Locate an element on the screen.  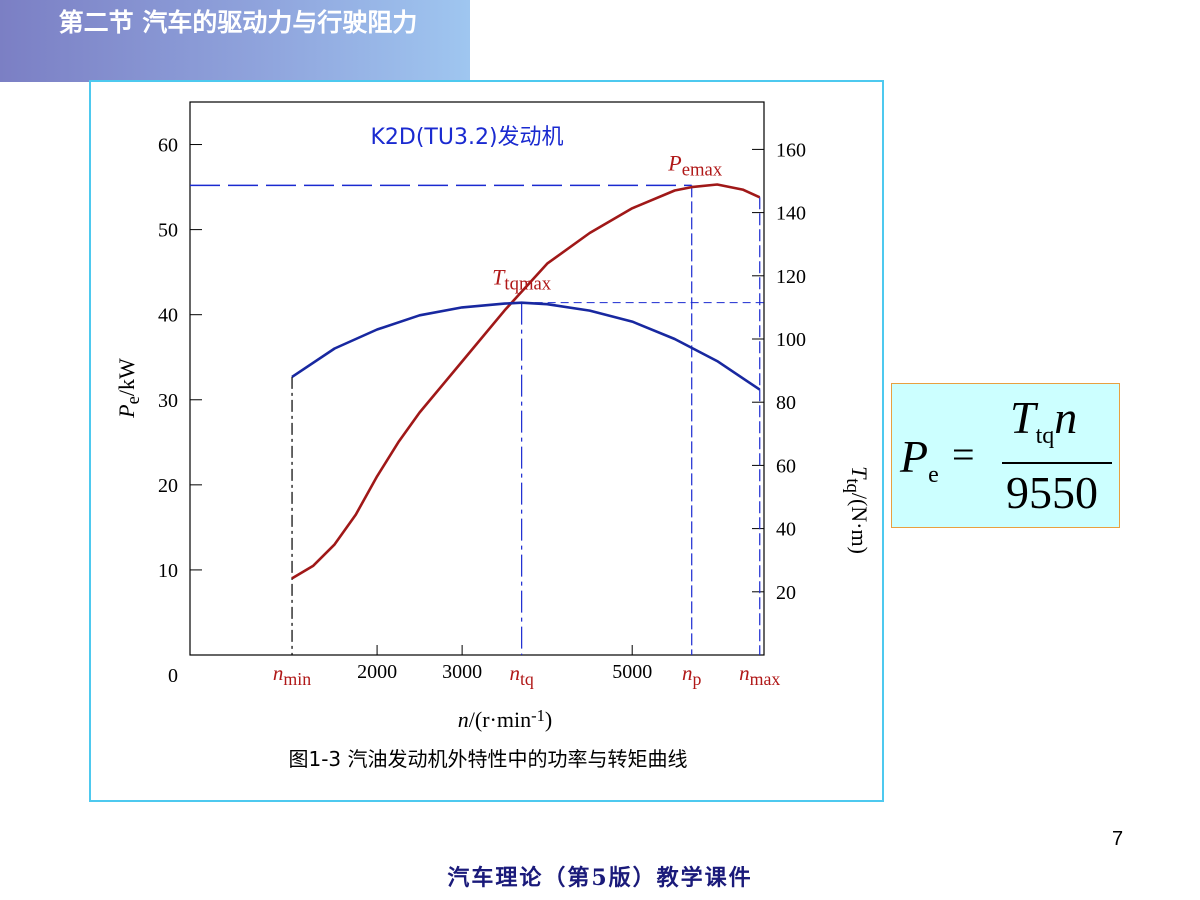
y-right-tick-label: 80 is located at coordinates (786, 403).